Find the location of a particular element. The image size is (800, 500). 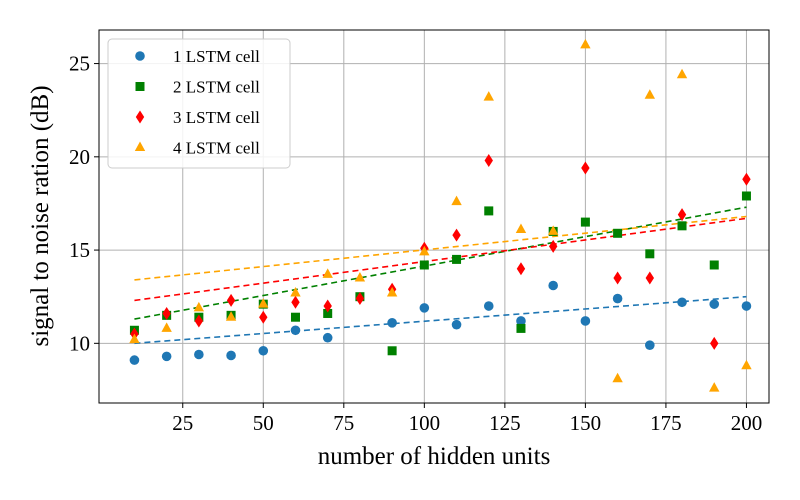

x-tick-label: 200 is located at coordinates (747, 423).